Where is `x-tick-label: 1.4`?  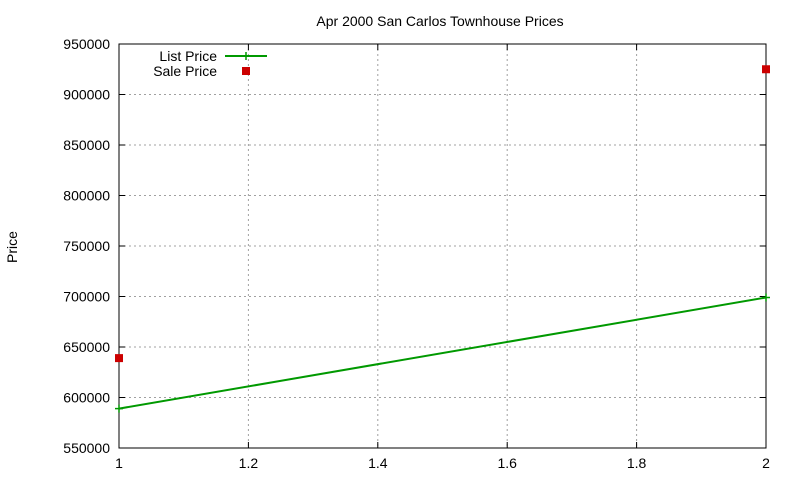 x-tick-label: 1.4 is located at coordinates (378, 463).